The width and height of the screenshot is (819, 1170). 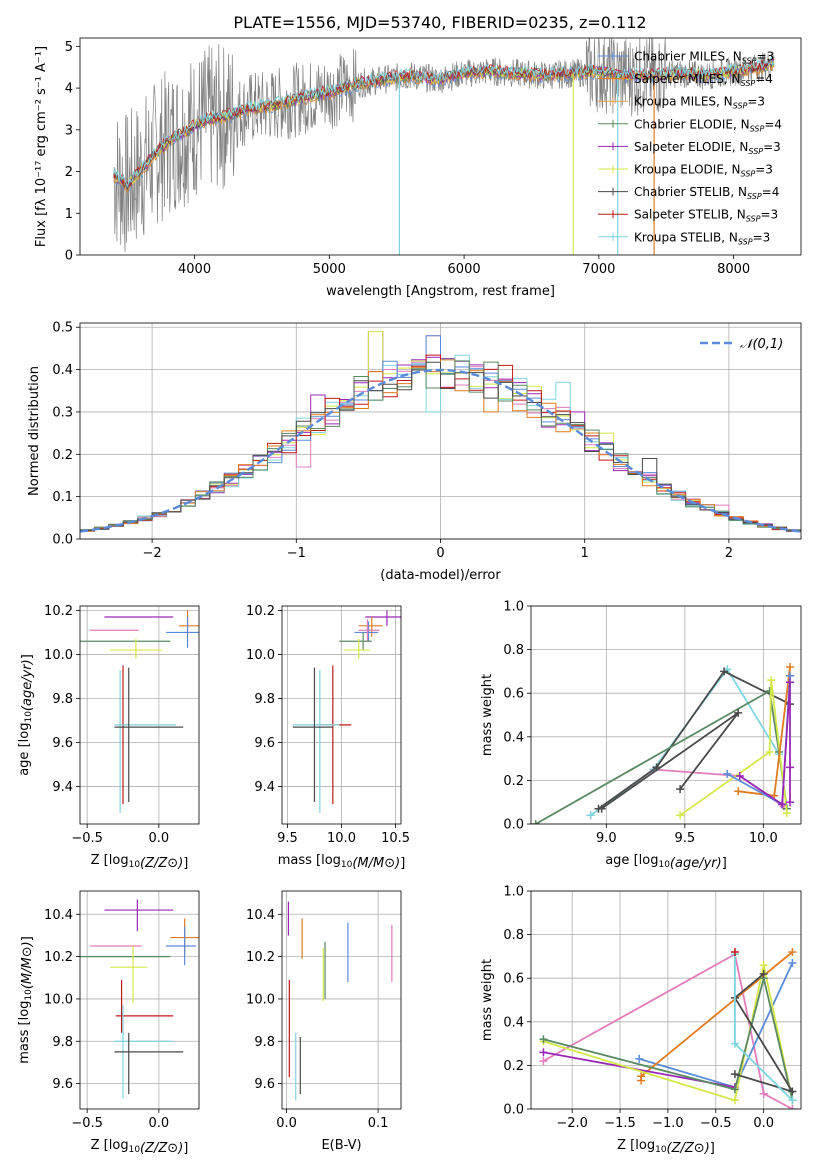 What do you see at coordinates (26, 1000) in the screenshot?
I see `y-axis-label: mass [log10(M/M⊙)]` at bounding box center [26, 1000].